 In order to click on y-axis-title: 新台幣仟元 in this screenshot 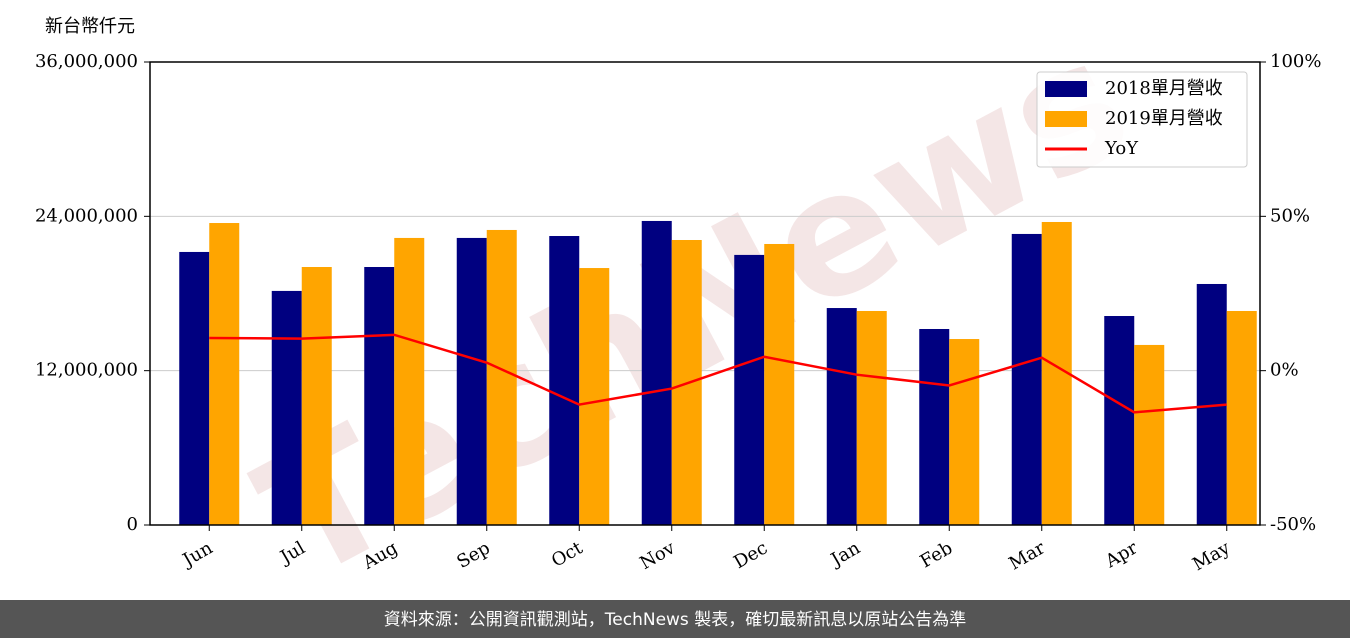, I will do `click(90, 26)`.